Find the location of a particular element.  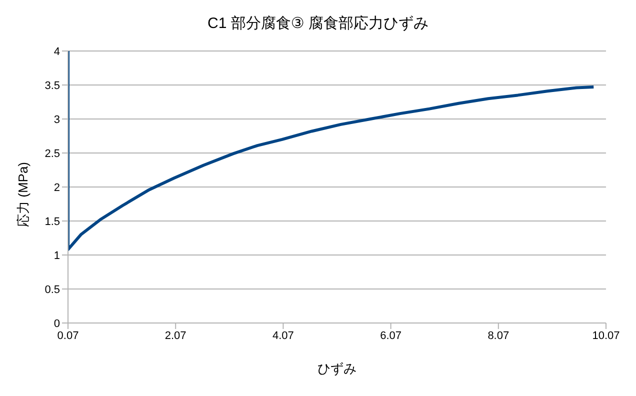

y-tick-label: 2.5 is located at coordinates (52, 154).